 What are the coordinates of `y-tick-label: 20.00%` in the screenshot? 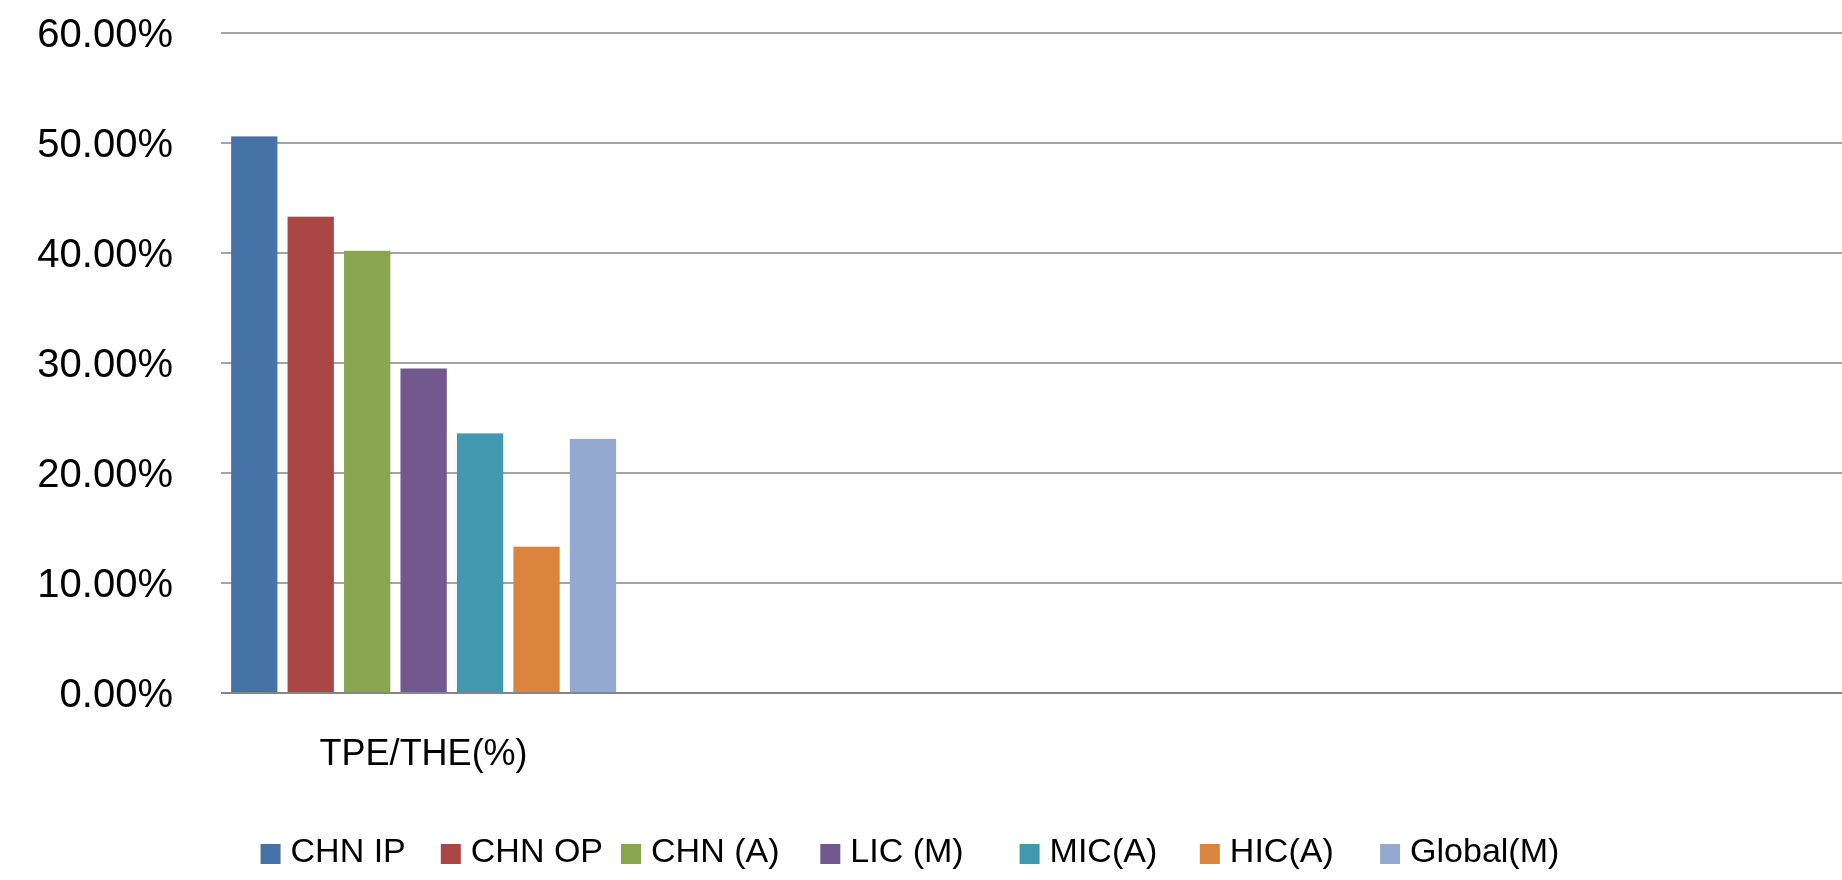 It's located at (105, 473).